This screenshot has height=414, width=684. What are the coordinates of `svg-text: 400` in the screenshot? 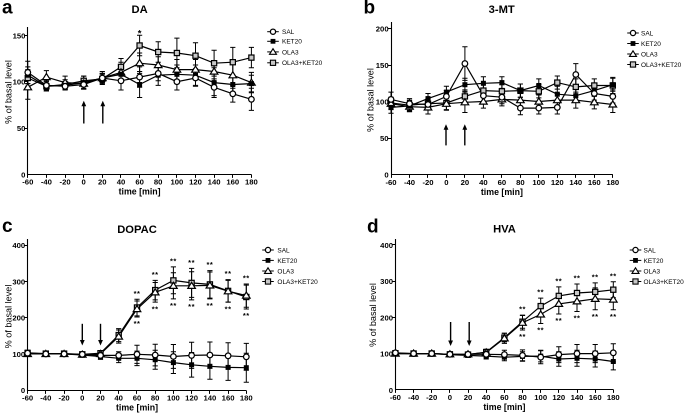 It's located at (386, 245).